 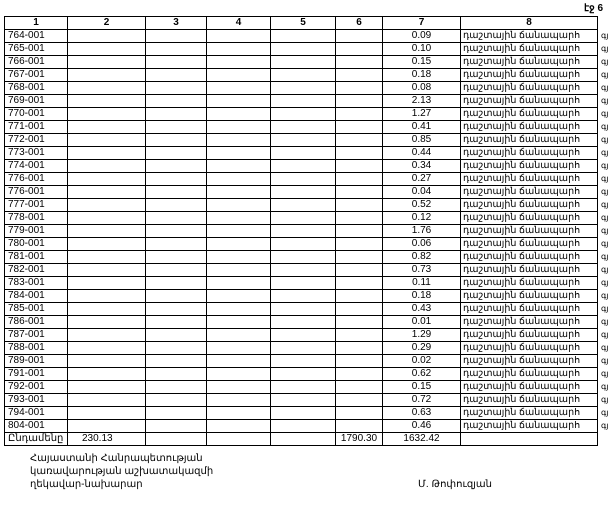 What do you see at coordinates (421, 153) in the screenshot?
I see `area-value: 0.44` at bounding box center [421, 153].